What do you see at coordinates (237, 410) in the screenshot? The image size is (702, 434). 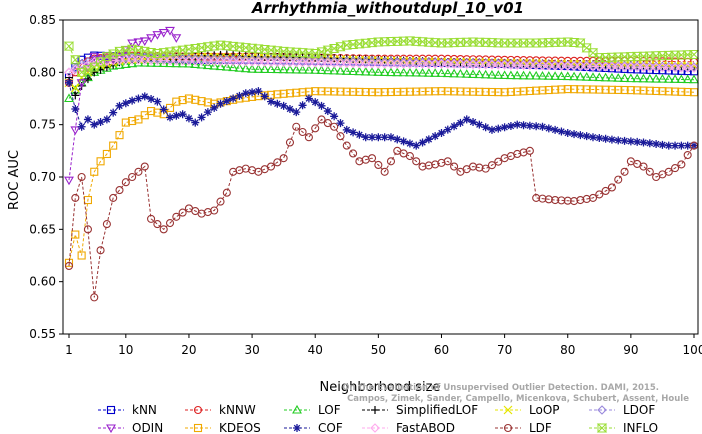 I see `legend-label: kNNW` at bounding box center [237, 410].